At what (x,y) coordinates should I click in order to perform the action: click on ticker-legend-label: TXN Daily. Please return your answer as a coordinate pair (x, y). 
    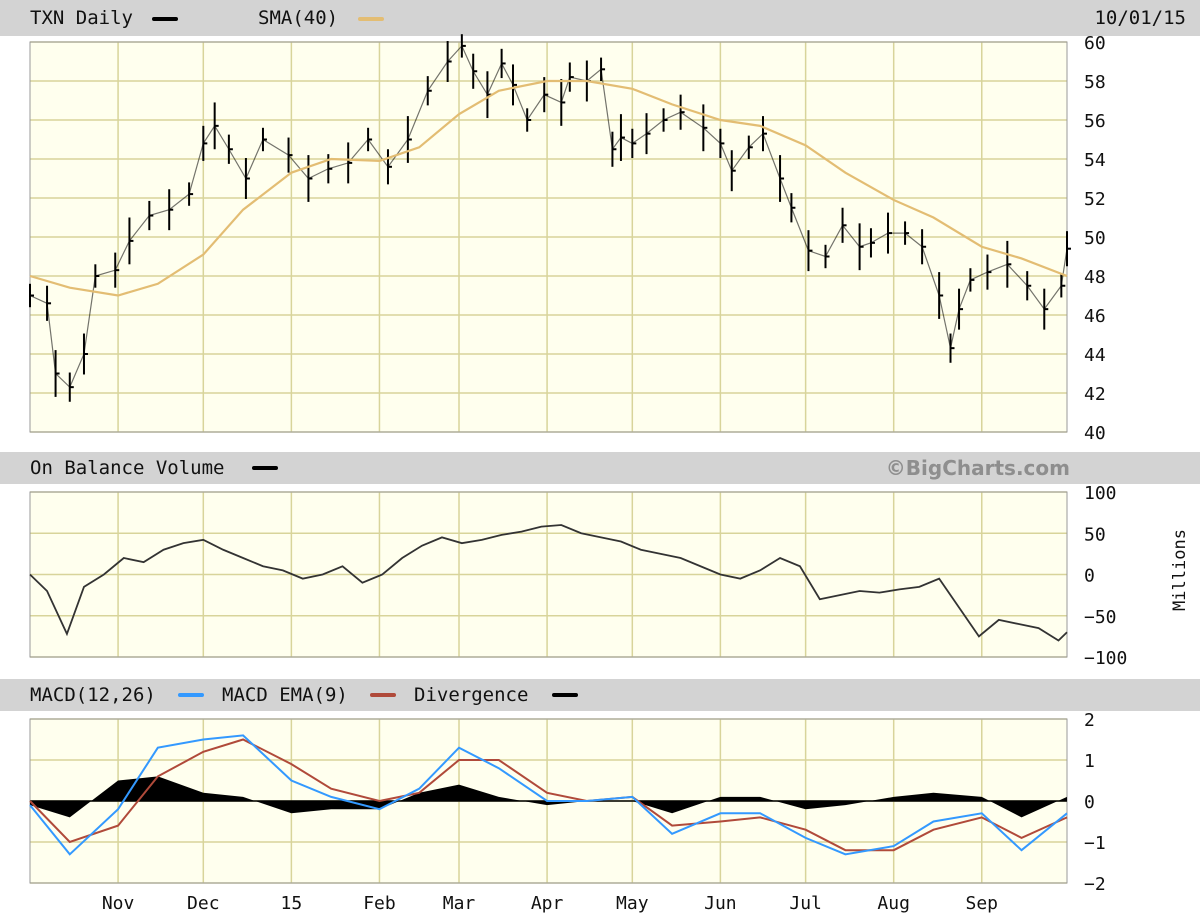
    Looking at the image, I should click on (81, 18).